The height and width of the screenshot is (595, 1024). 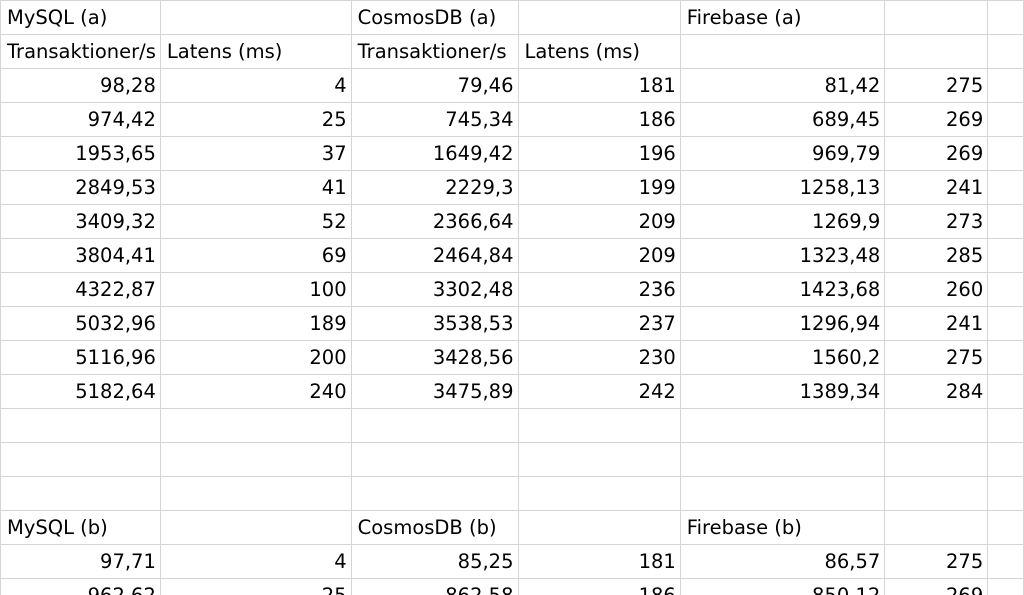 I want to click on table-cell: 1953,65, so click(x=80, y=153).